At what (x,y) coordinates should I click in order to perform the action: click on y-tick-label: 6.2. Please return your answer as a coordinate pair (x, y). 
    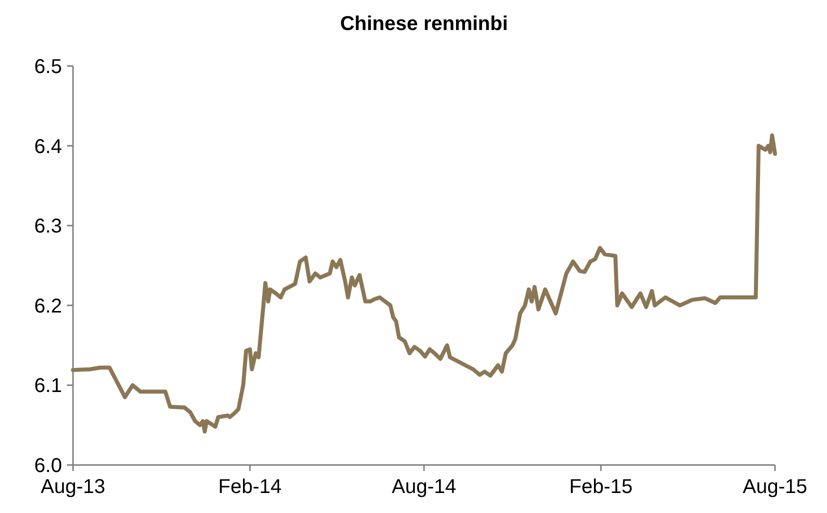
    Looking at the image, I should click on (48, 306).